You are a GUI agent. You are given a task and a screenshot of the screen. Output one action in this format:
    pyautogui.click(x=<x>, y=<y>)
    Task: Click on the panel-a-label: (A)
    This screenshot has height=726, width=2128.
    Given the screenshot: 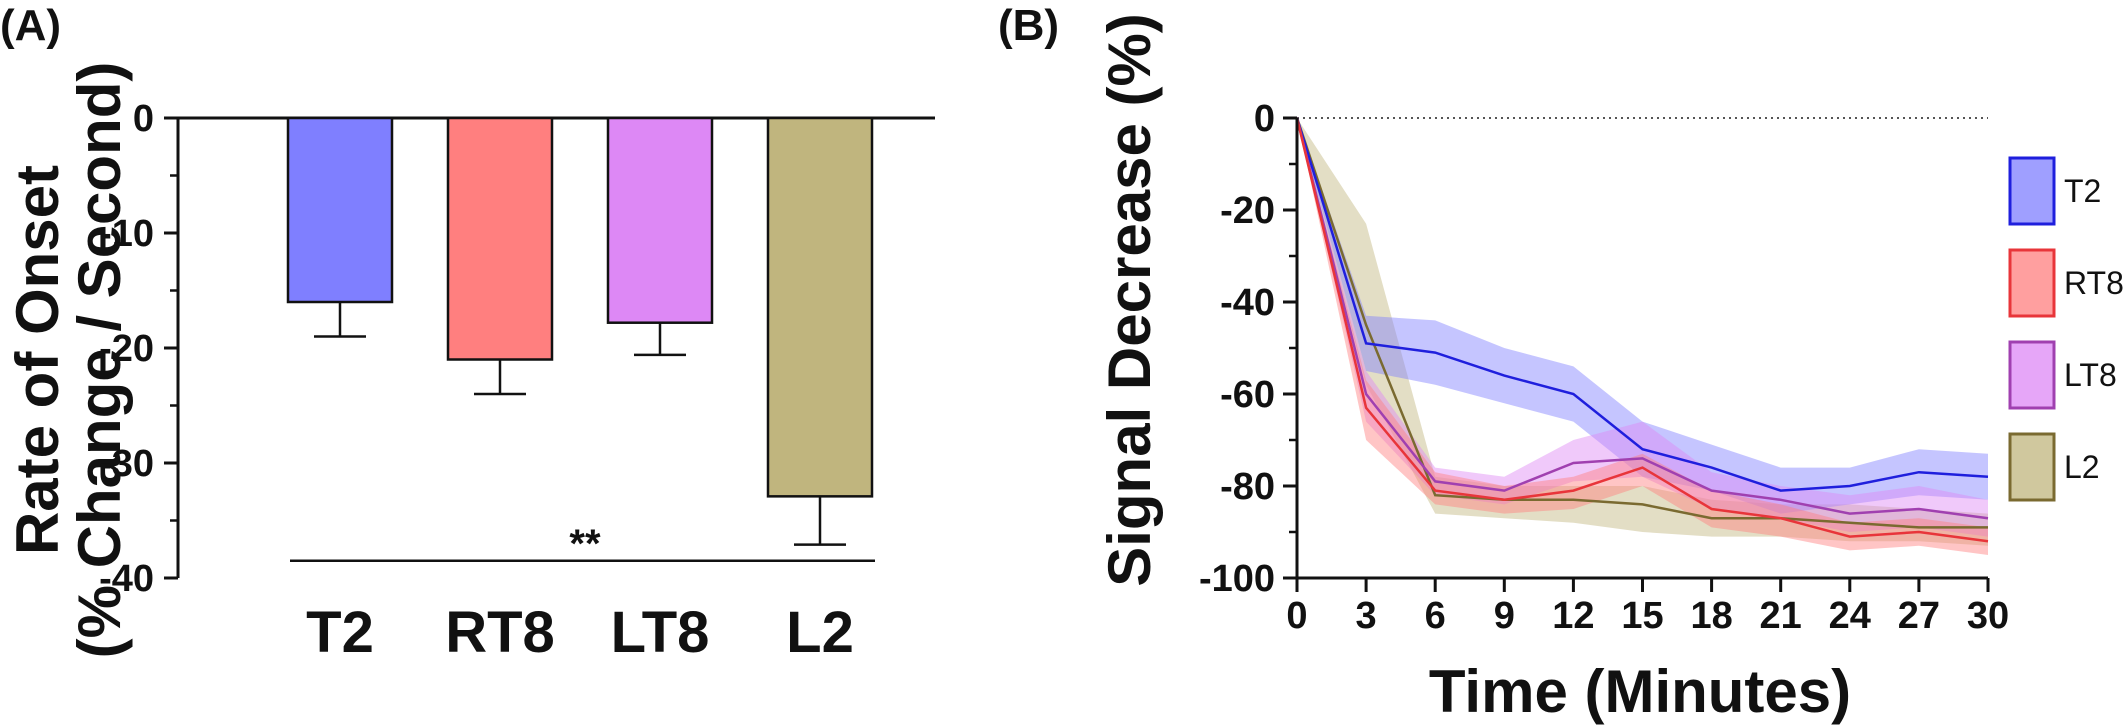 What is the action you would take?
    pyautogui.click(x=30, y=25)
    